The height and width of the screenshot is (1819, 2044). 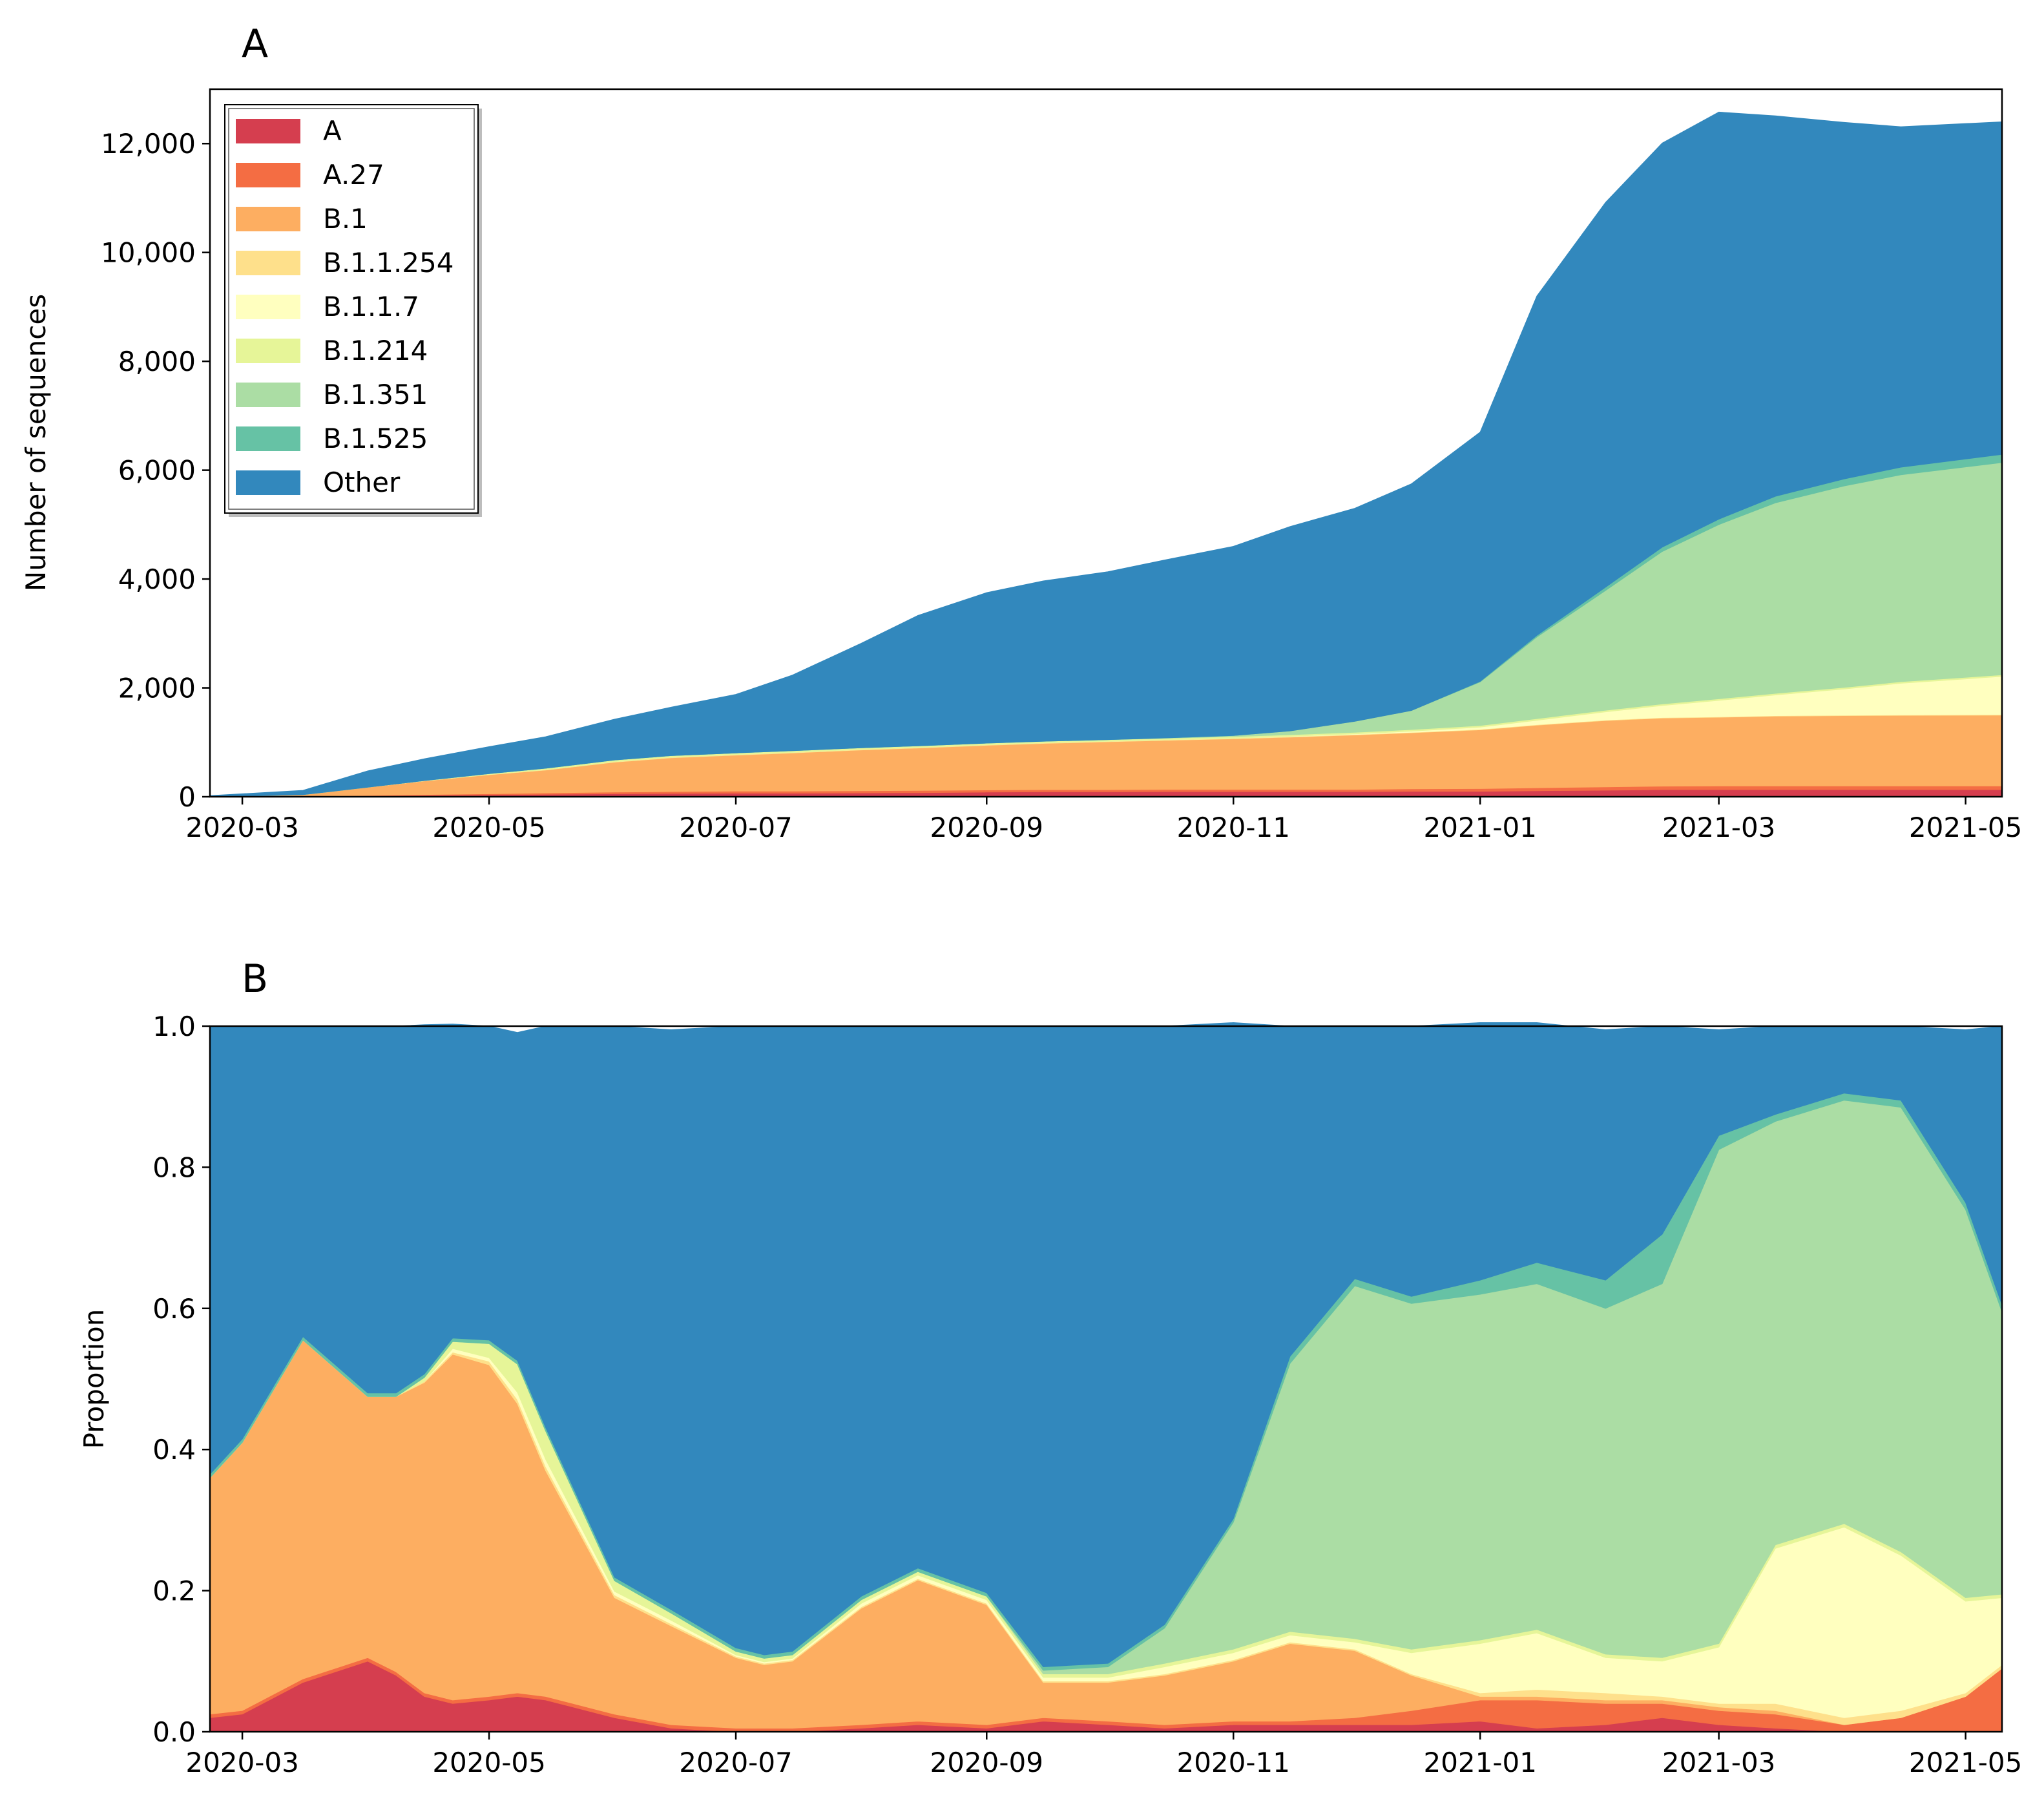 What do you see at coordinates (255, 979) in the screenshot?
I see `panel-b-letter: B` at bounding box center [255, 979].